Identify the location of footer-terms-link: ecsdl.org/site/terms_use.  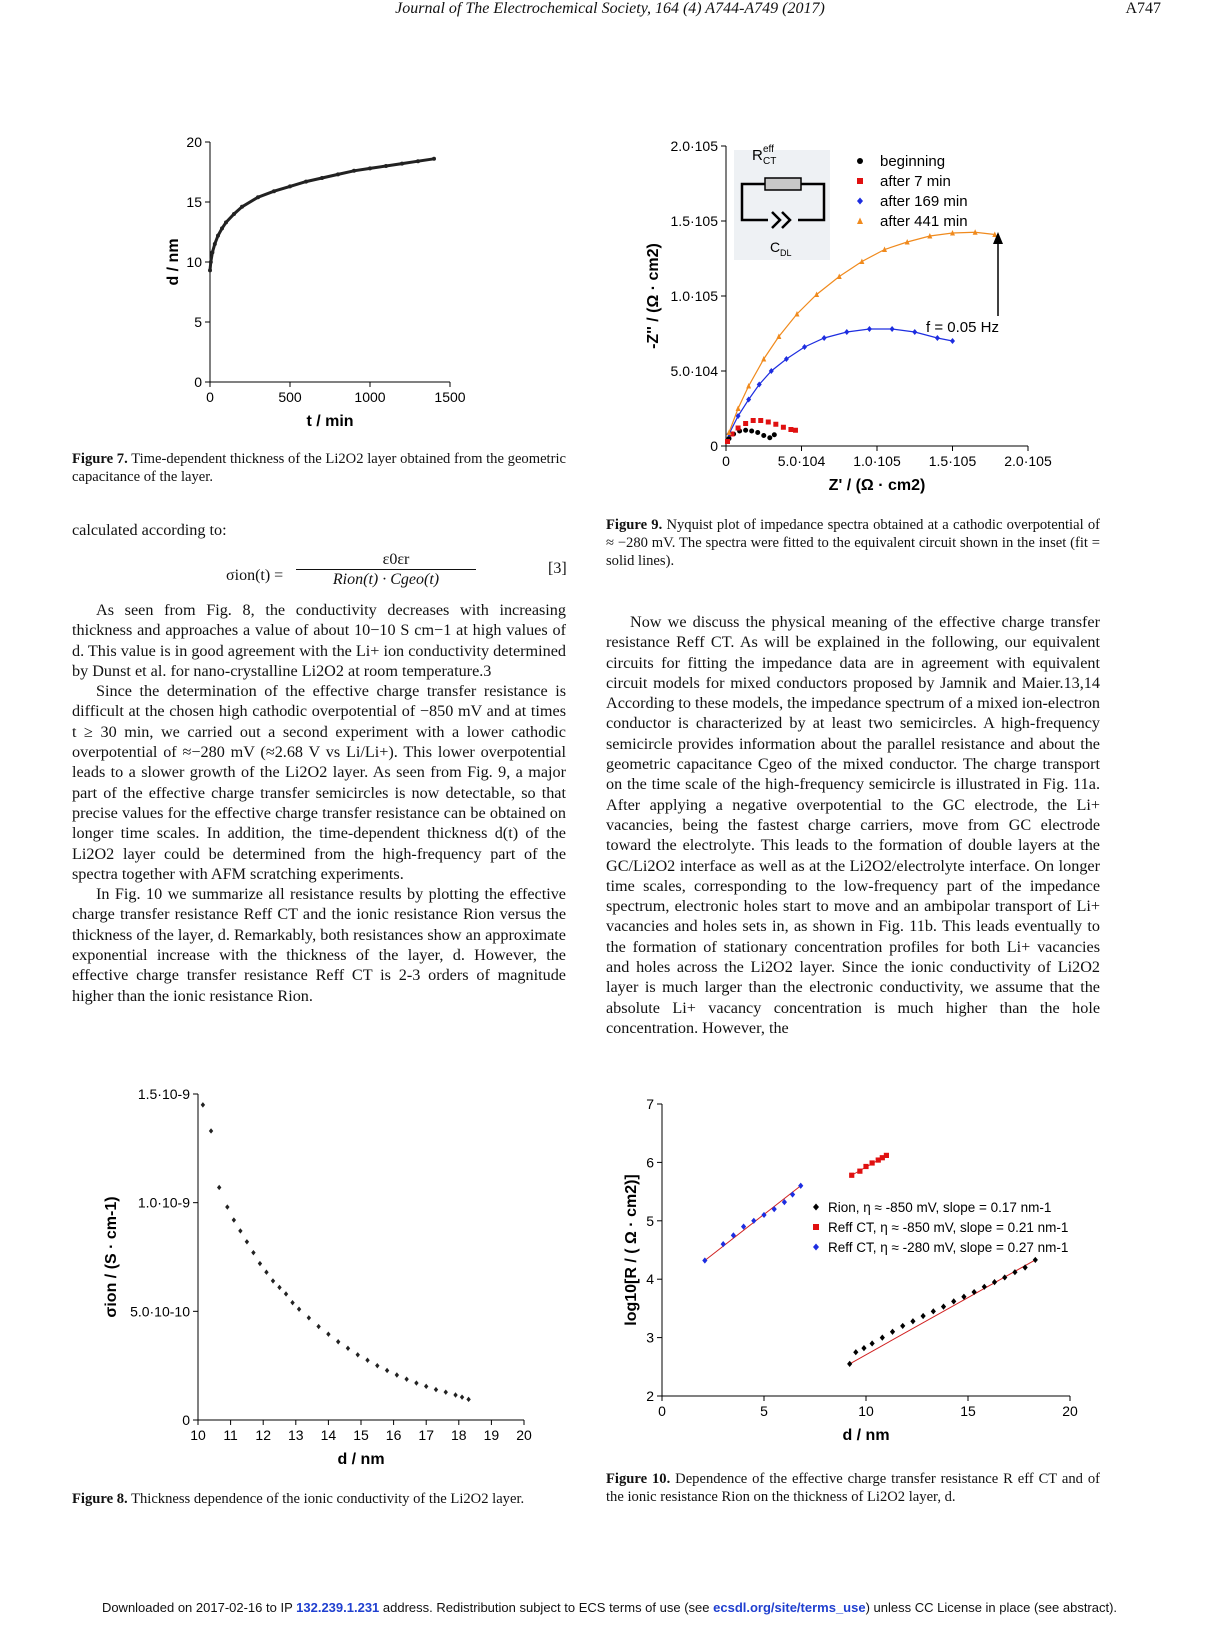
(789, 1607).